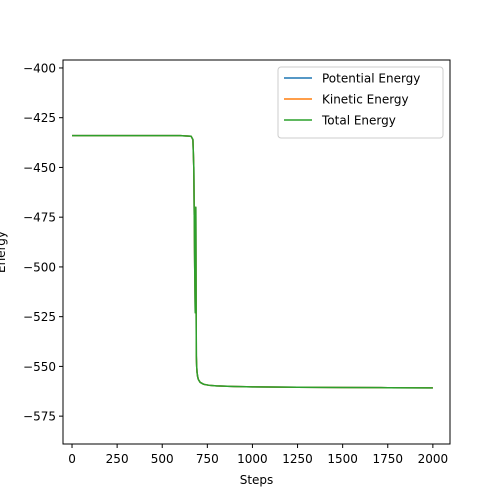 The width and height of the screenshot is (500, 500). Describe the element at coordinates (433, 459) in the screenshot. I see `x-tick-label: 2000` at that location.